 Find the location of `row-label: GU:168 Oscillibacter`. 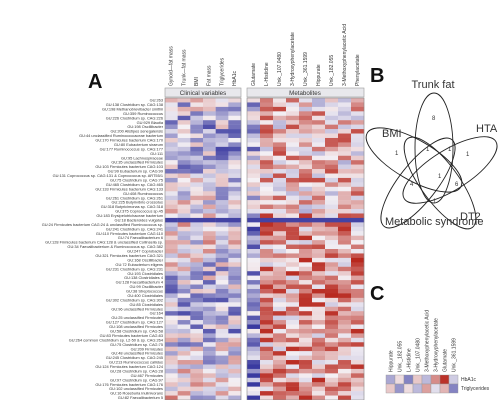

row-label: GU:168 Oscillibacter is located at coordinates (145, 259).